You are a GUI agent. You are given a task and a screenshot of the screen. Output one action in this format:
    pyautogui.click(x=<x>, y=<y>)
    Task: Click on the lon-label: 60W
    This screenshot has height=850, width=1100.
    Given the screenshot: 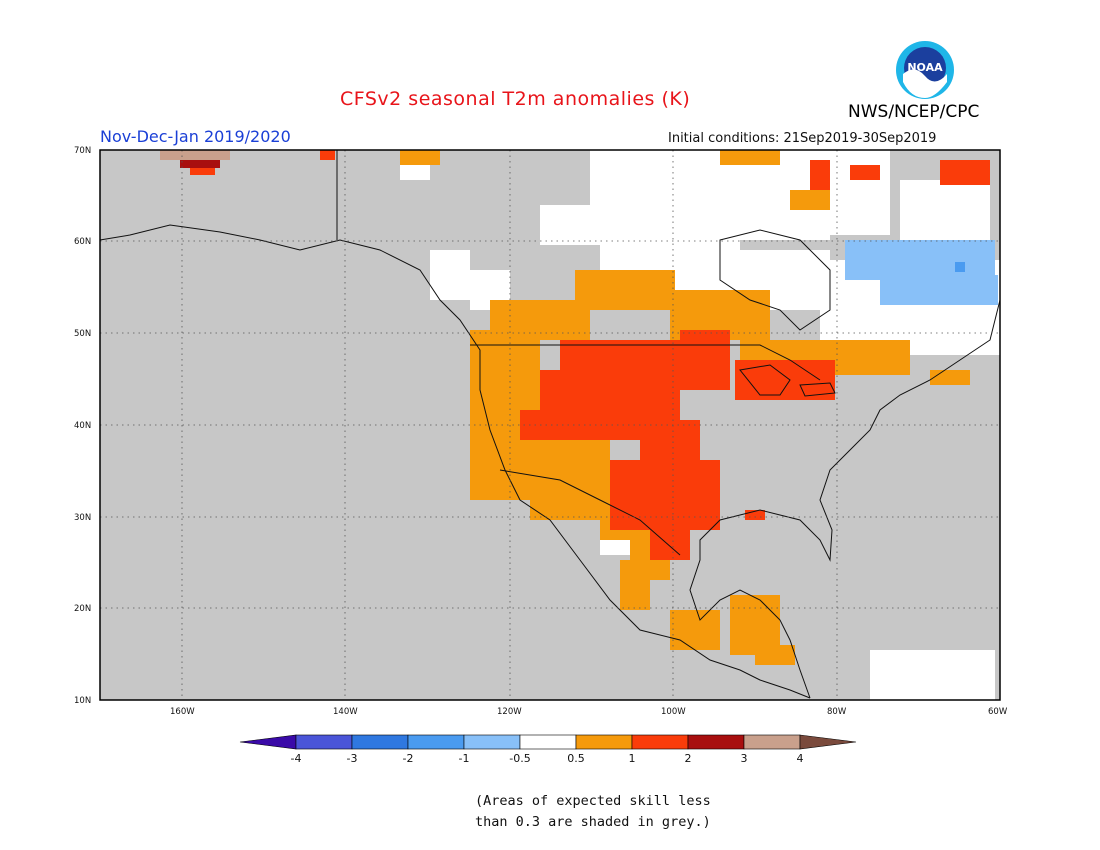 What is the action you would take?
    pyautogui.click(x=998, y=712)
    